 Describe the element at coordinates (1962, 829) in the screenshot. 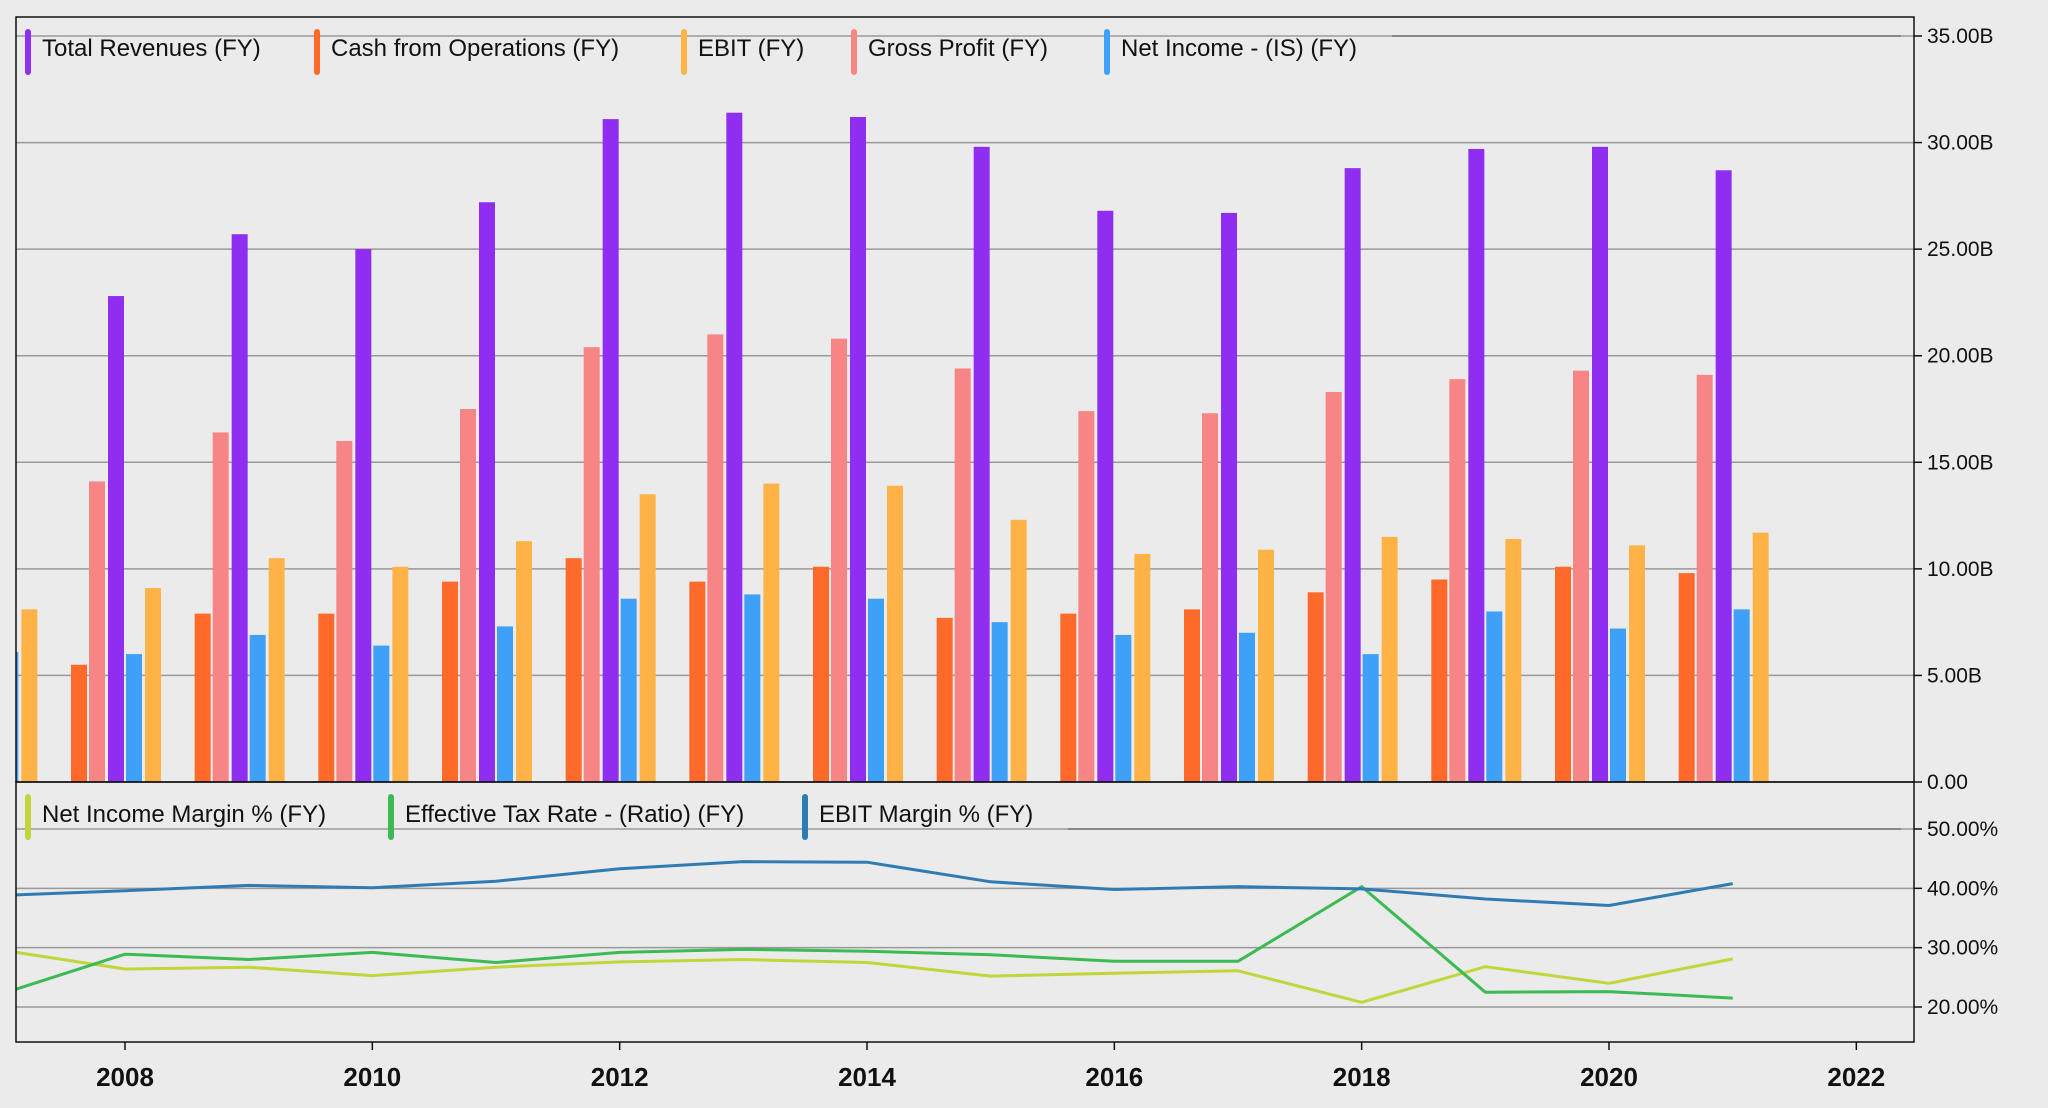

I see `line-y-tick-label: 50.00%` at that location.